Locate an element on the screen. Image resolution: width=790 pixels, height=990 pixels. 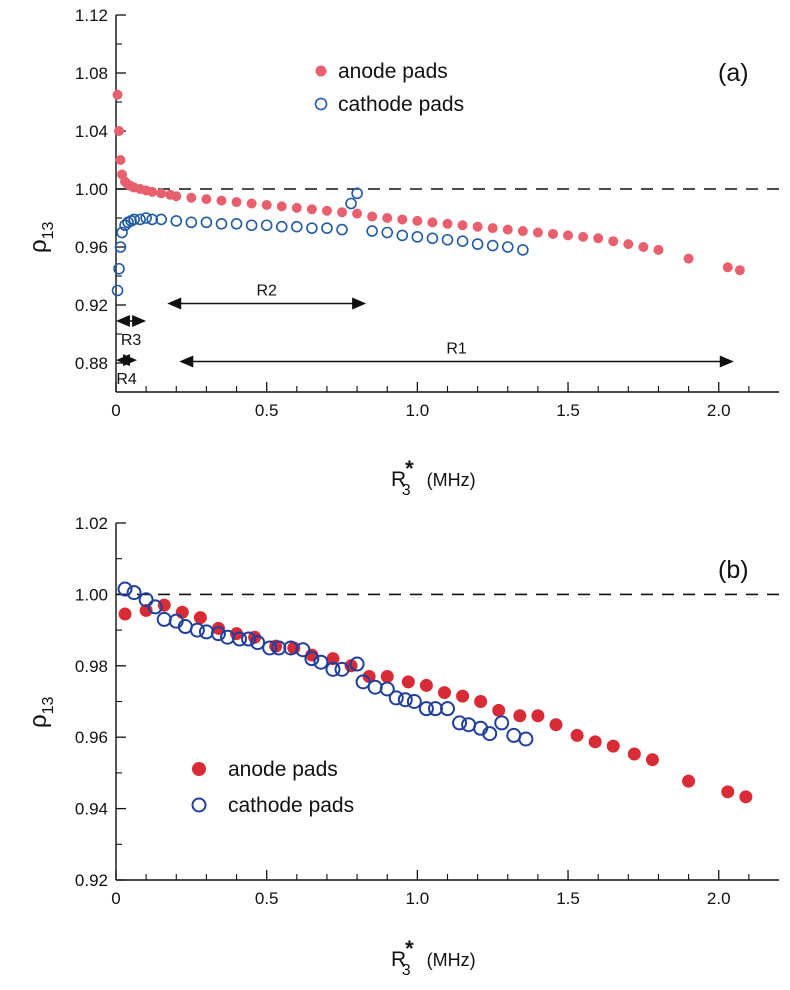
panel-b-ylabel-base: ρ is located at coordinates (38, 721).